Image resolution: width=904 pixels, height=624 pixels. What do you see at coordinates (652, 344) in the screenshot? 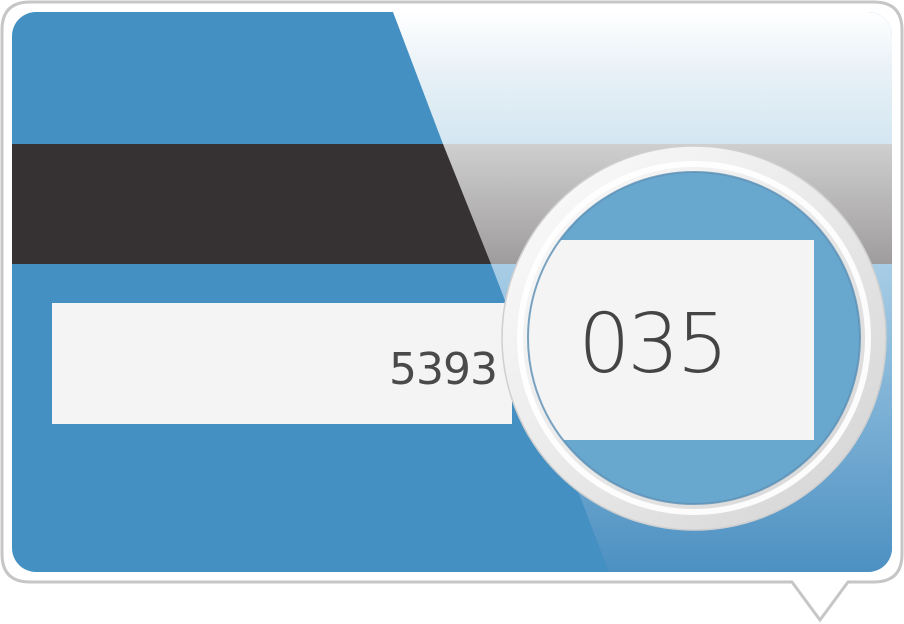
I see `security-code: 035` at bounding box center [652, 344].